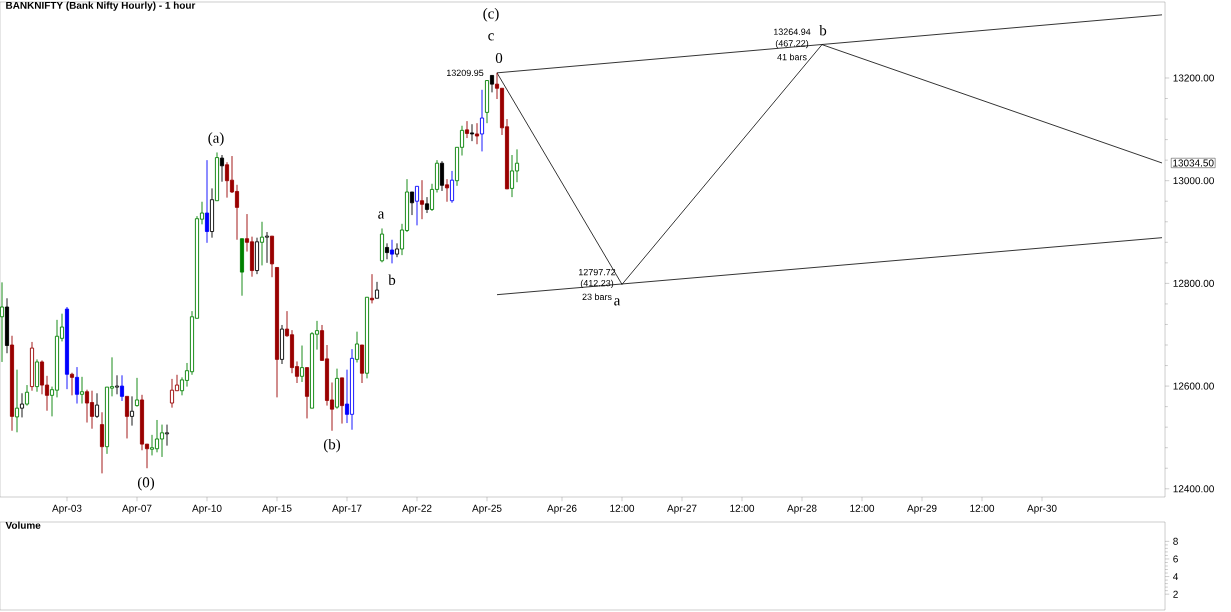  I want to click on annotation: (b), so click(332, 445).